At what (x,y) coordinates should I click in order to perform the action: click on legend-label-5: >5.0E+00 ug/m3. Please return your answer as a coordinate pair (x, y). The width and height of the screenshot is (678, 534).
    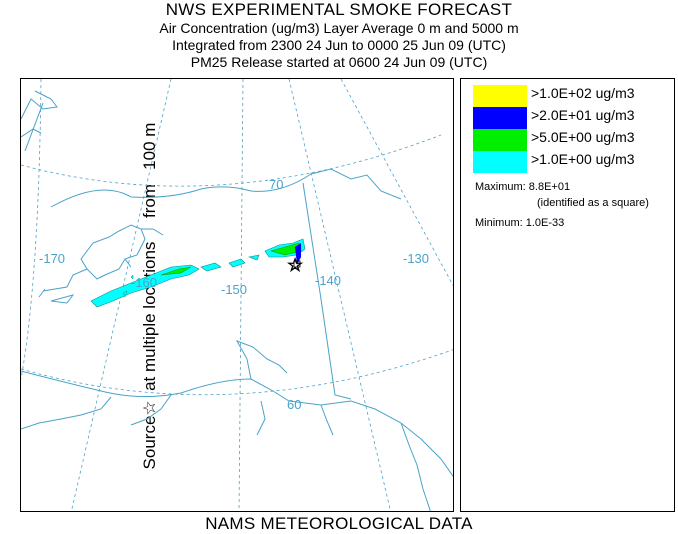
    Looking at the image, I should click on (583, 137).